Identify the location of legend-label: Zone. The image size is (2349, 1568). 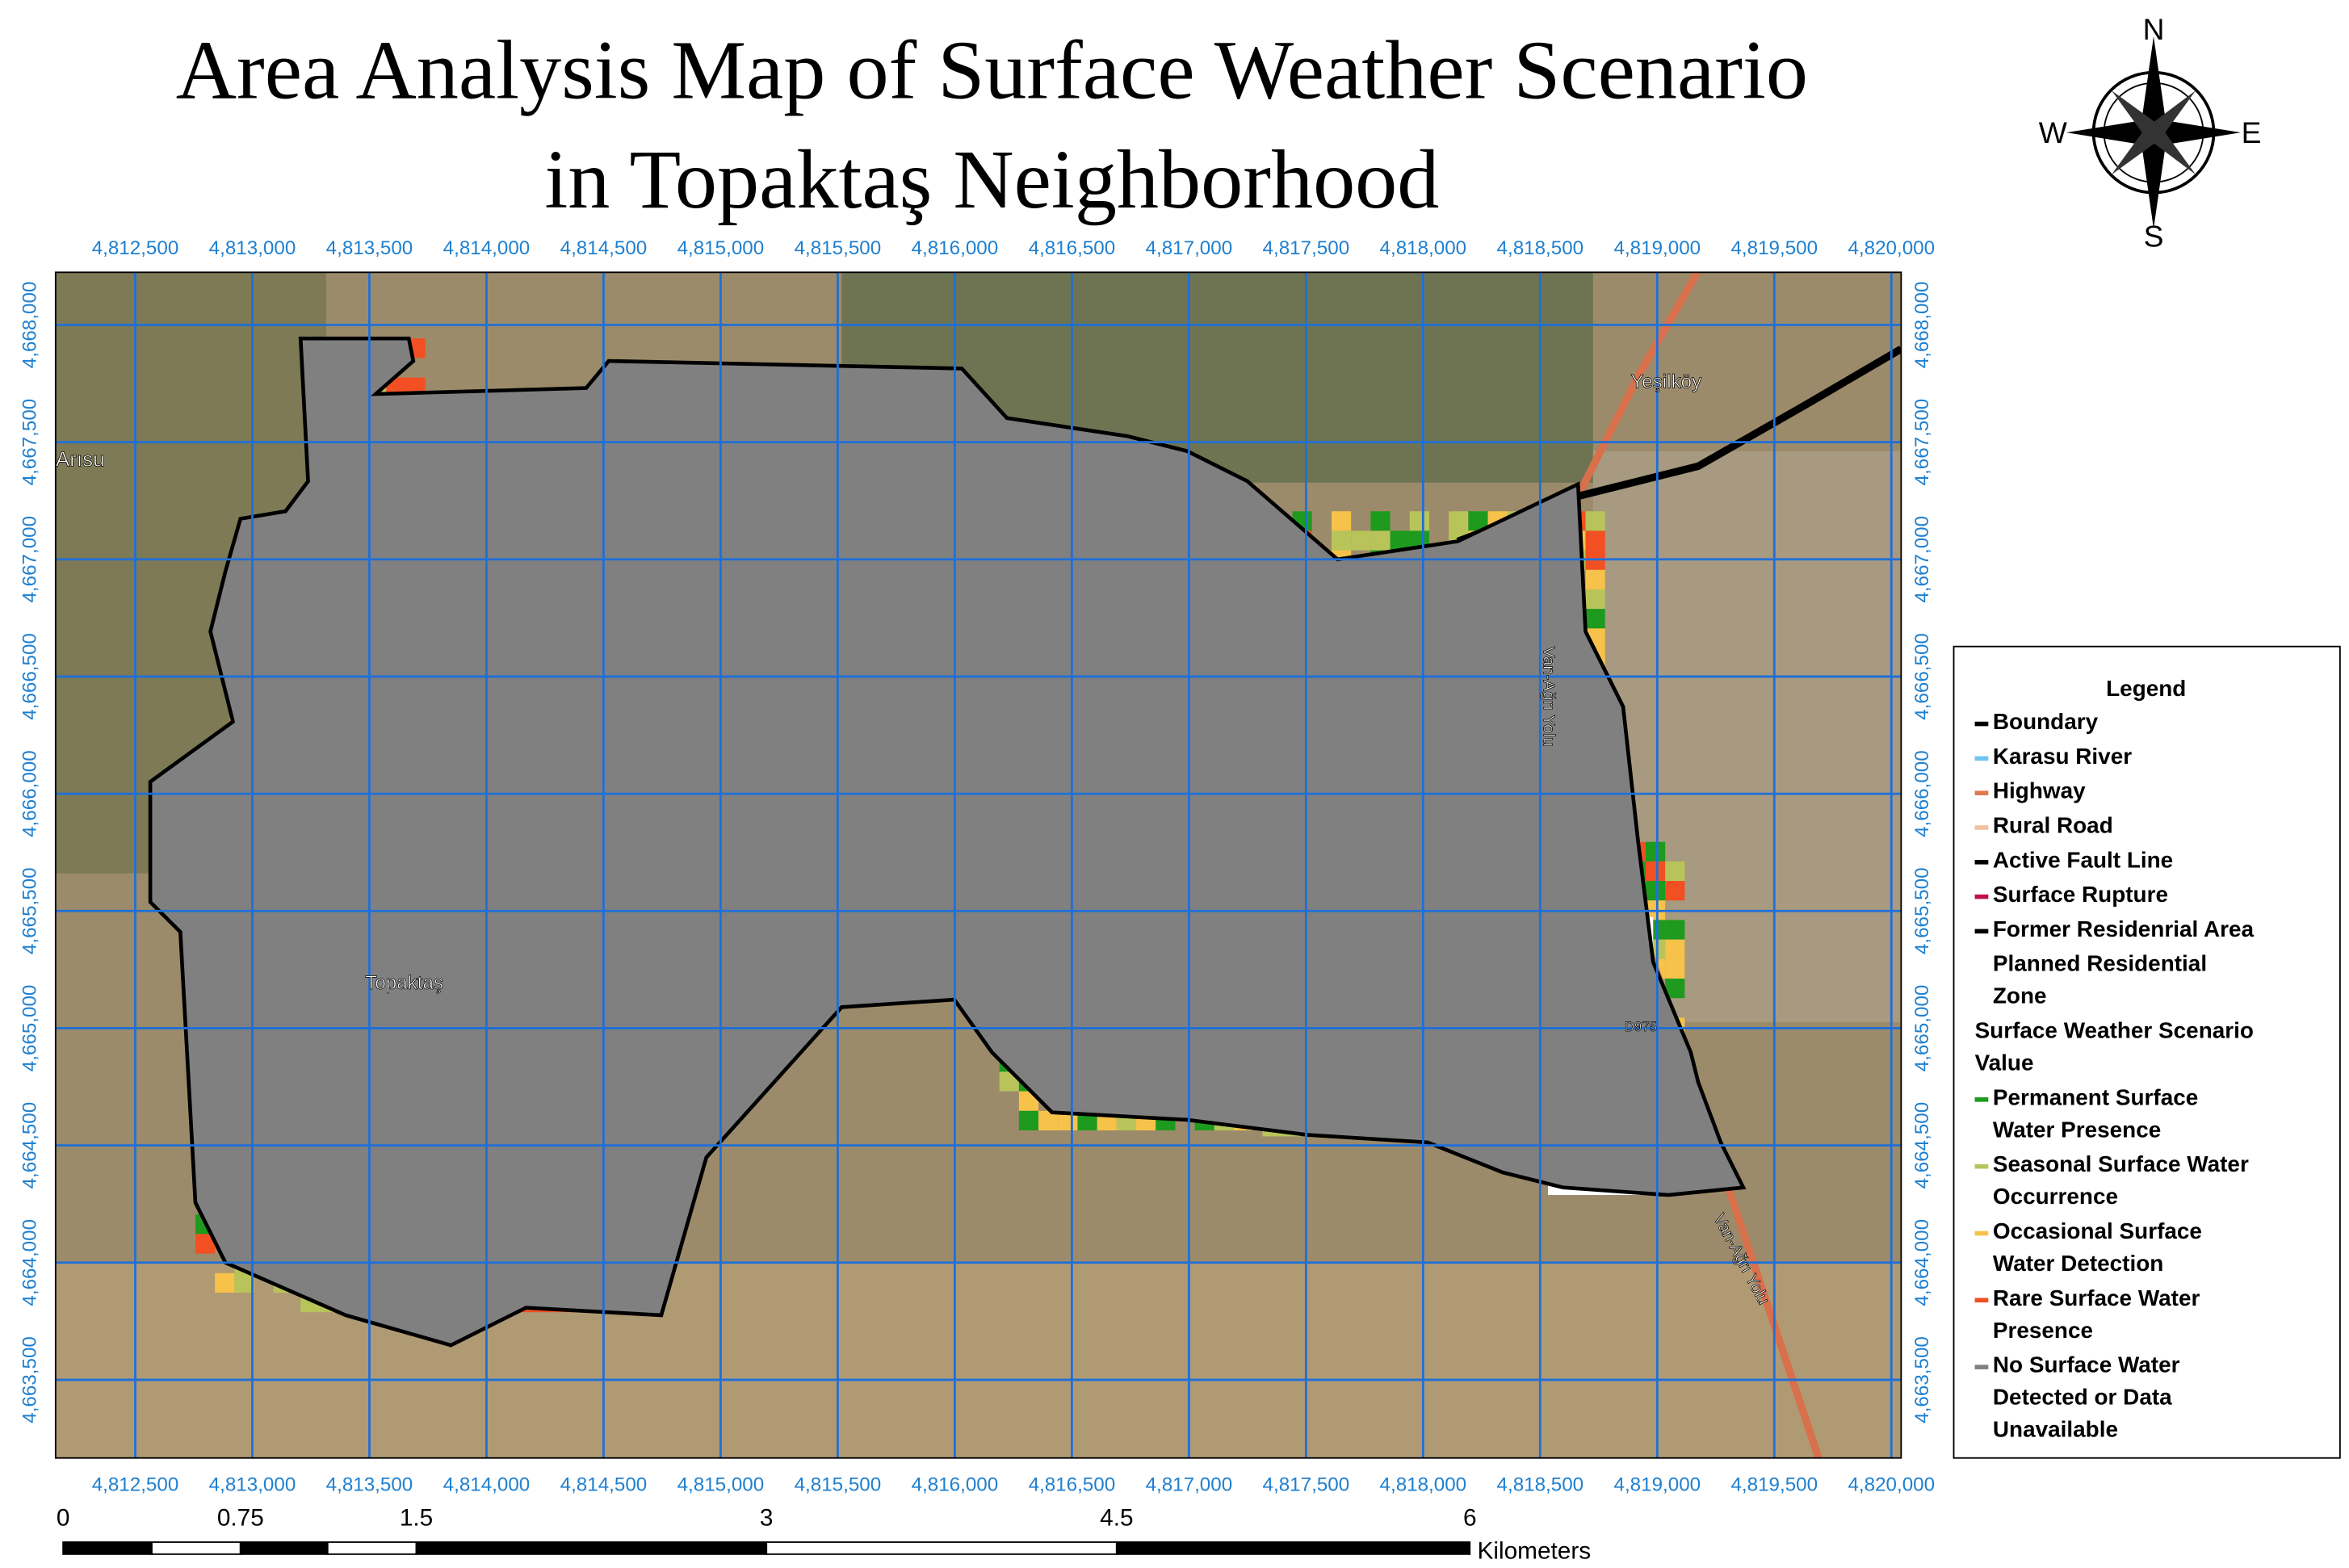
(2020, 995).